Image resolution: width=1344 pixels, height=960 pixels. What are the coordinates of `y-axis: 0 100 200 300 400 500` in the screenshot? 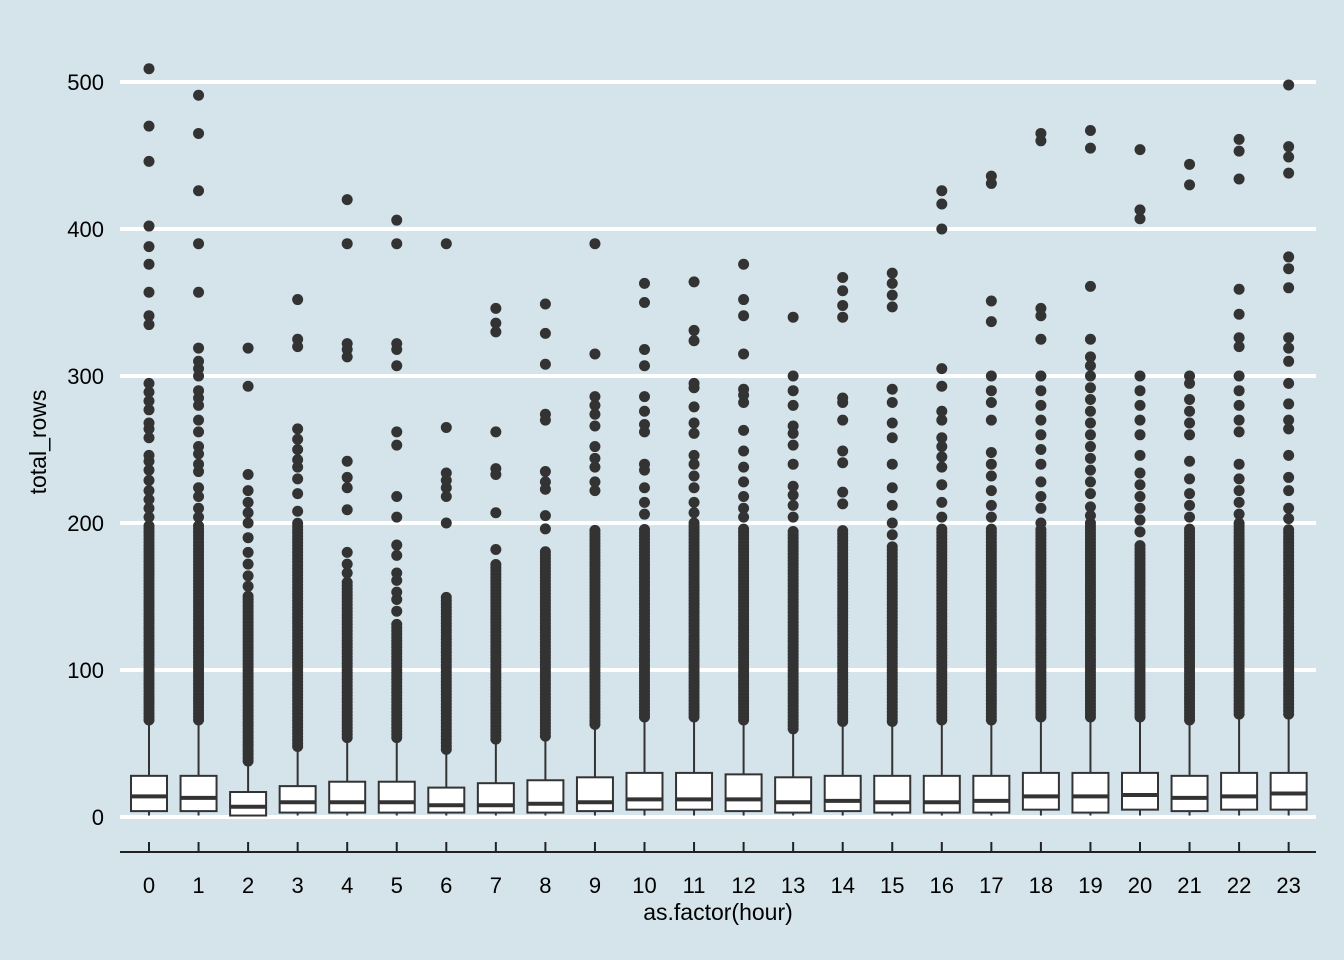 It's located at (85, 450).